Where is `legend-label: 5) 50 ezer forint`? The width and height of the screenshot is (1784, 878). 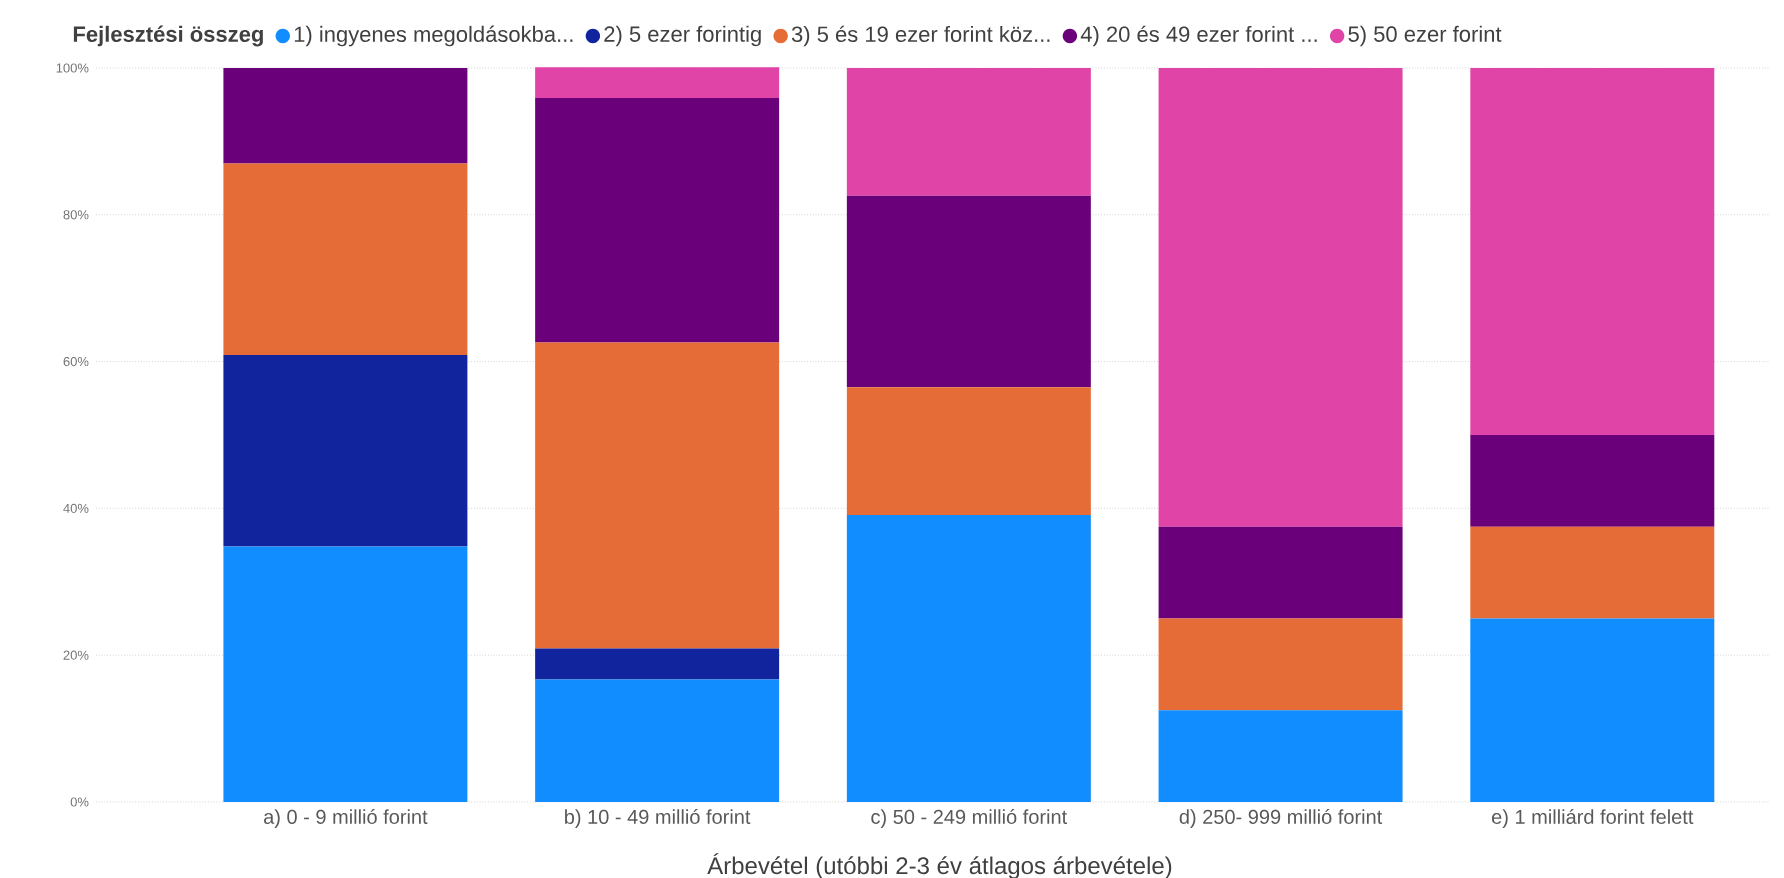 legend-label: 5) 50 ezer forint is located at coordinates (1425, 36).